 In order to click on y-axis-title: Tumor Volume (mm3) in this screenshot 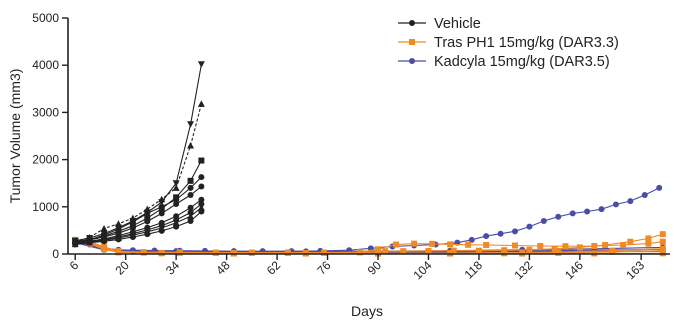, I will do `click(15, 136)`.